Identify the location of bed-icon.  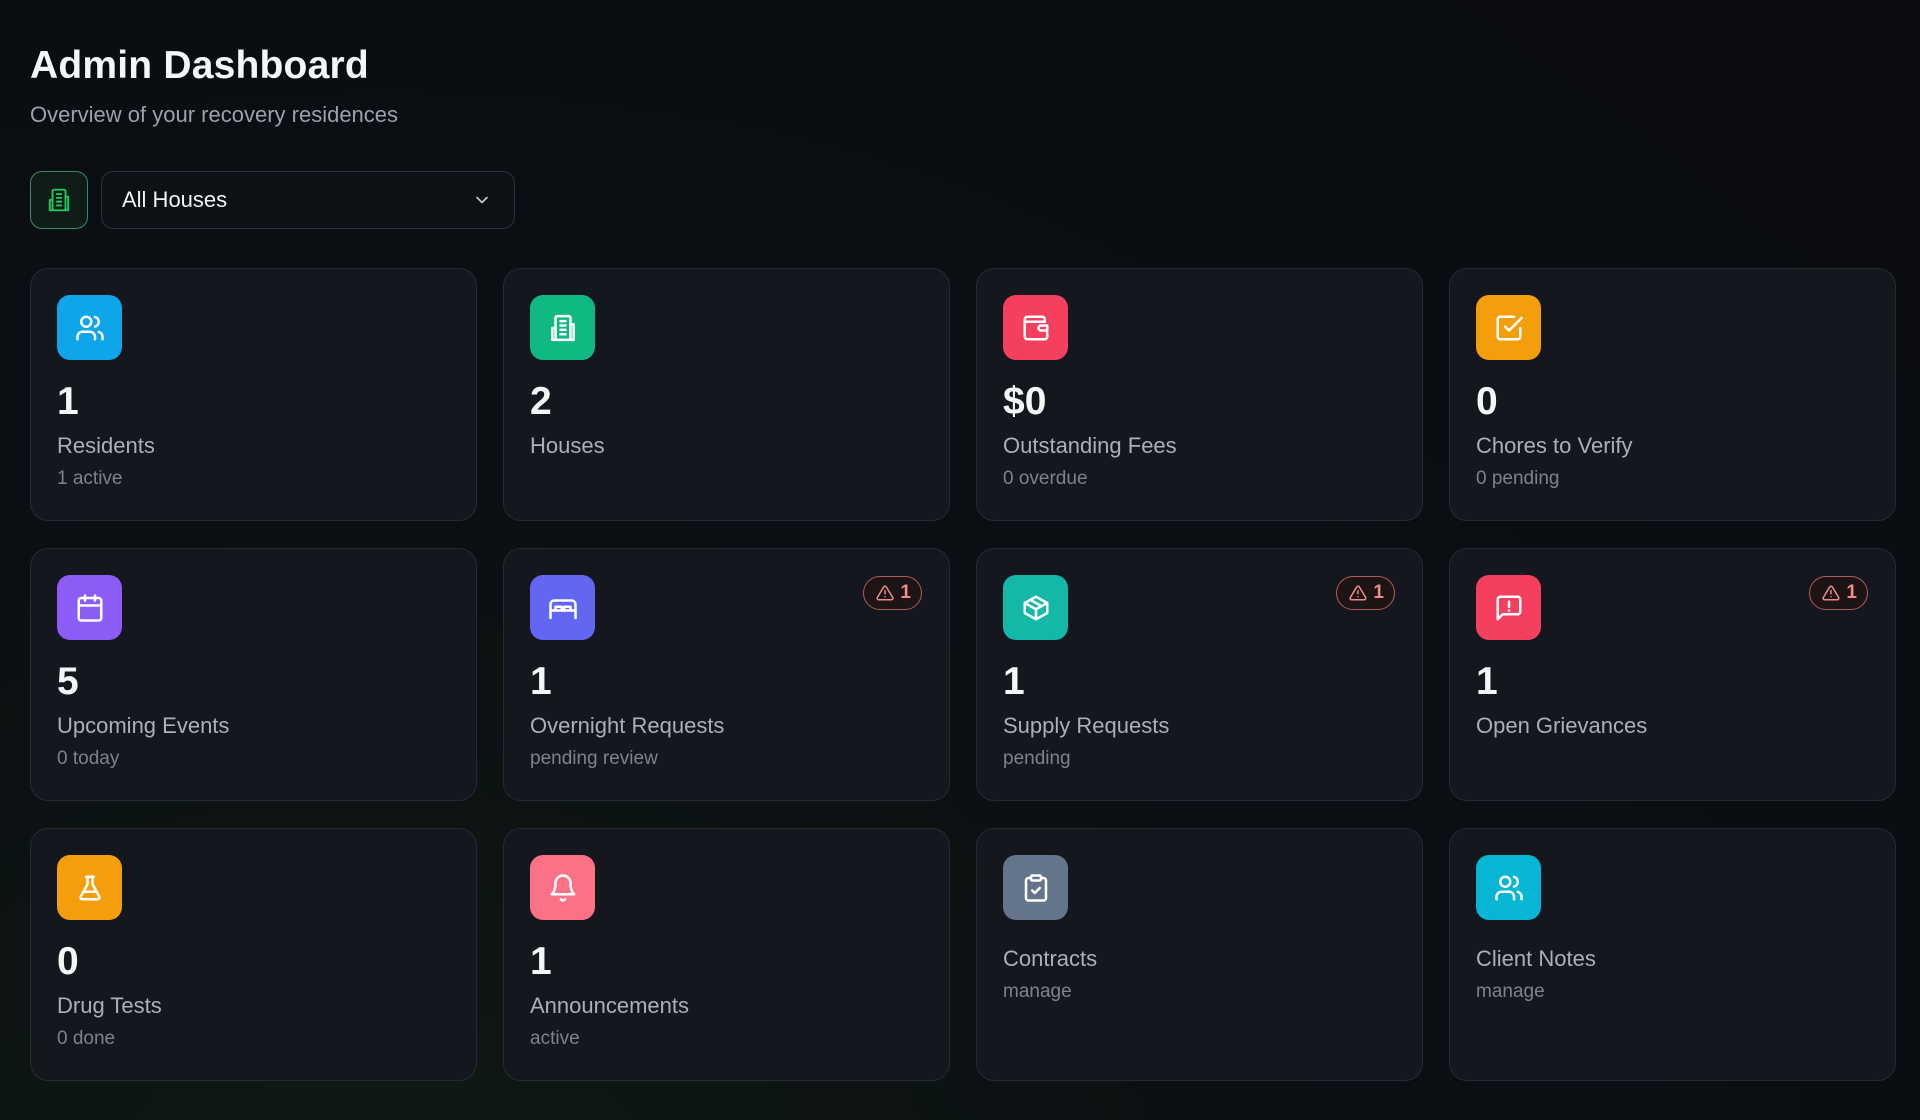
(563, 608).